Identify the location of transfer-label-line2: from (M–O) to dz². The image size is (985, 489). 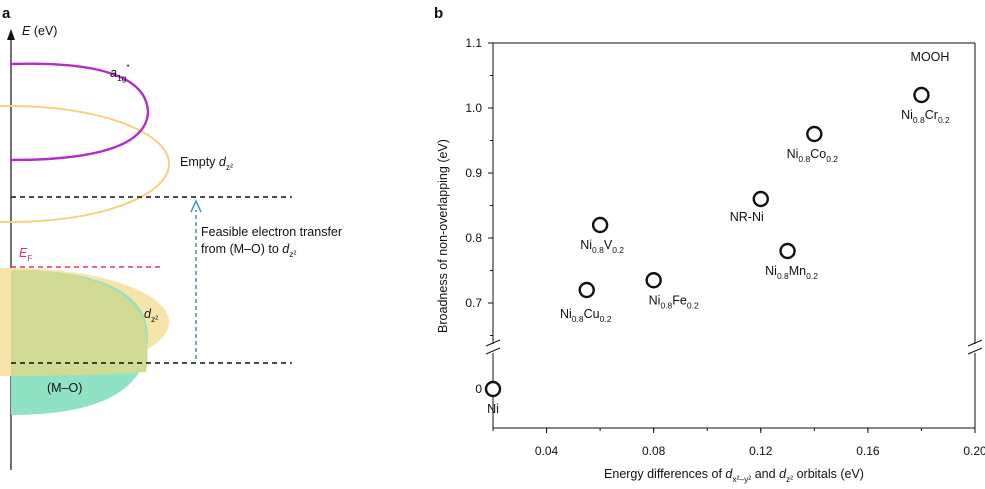
(248, 250).